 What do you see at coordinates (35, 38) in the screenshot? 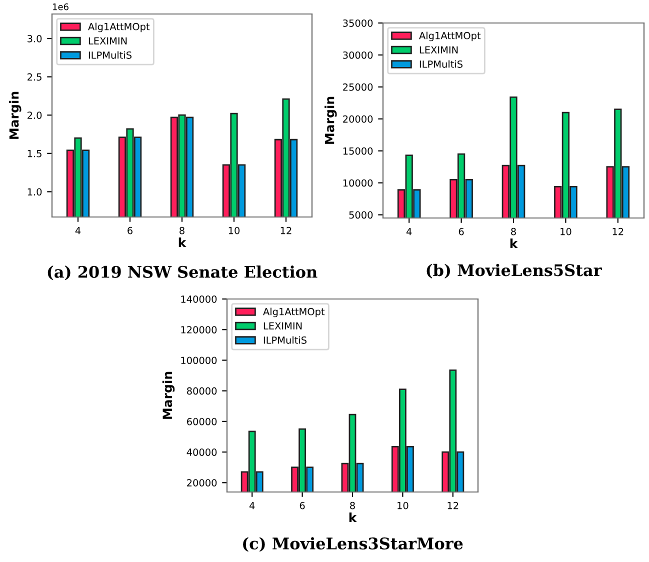
I see `y-tick-label: 3.0` at bounding box center [35, 38].